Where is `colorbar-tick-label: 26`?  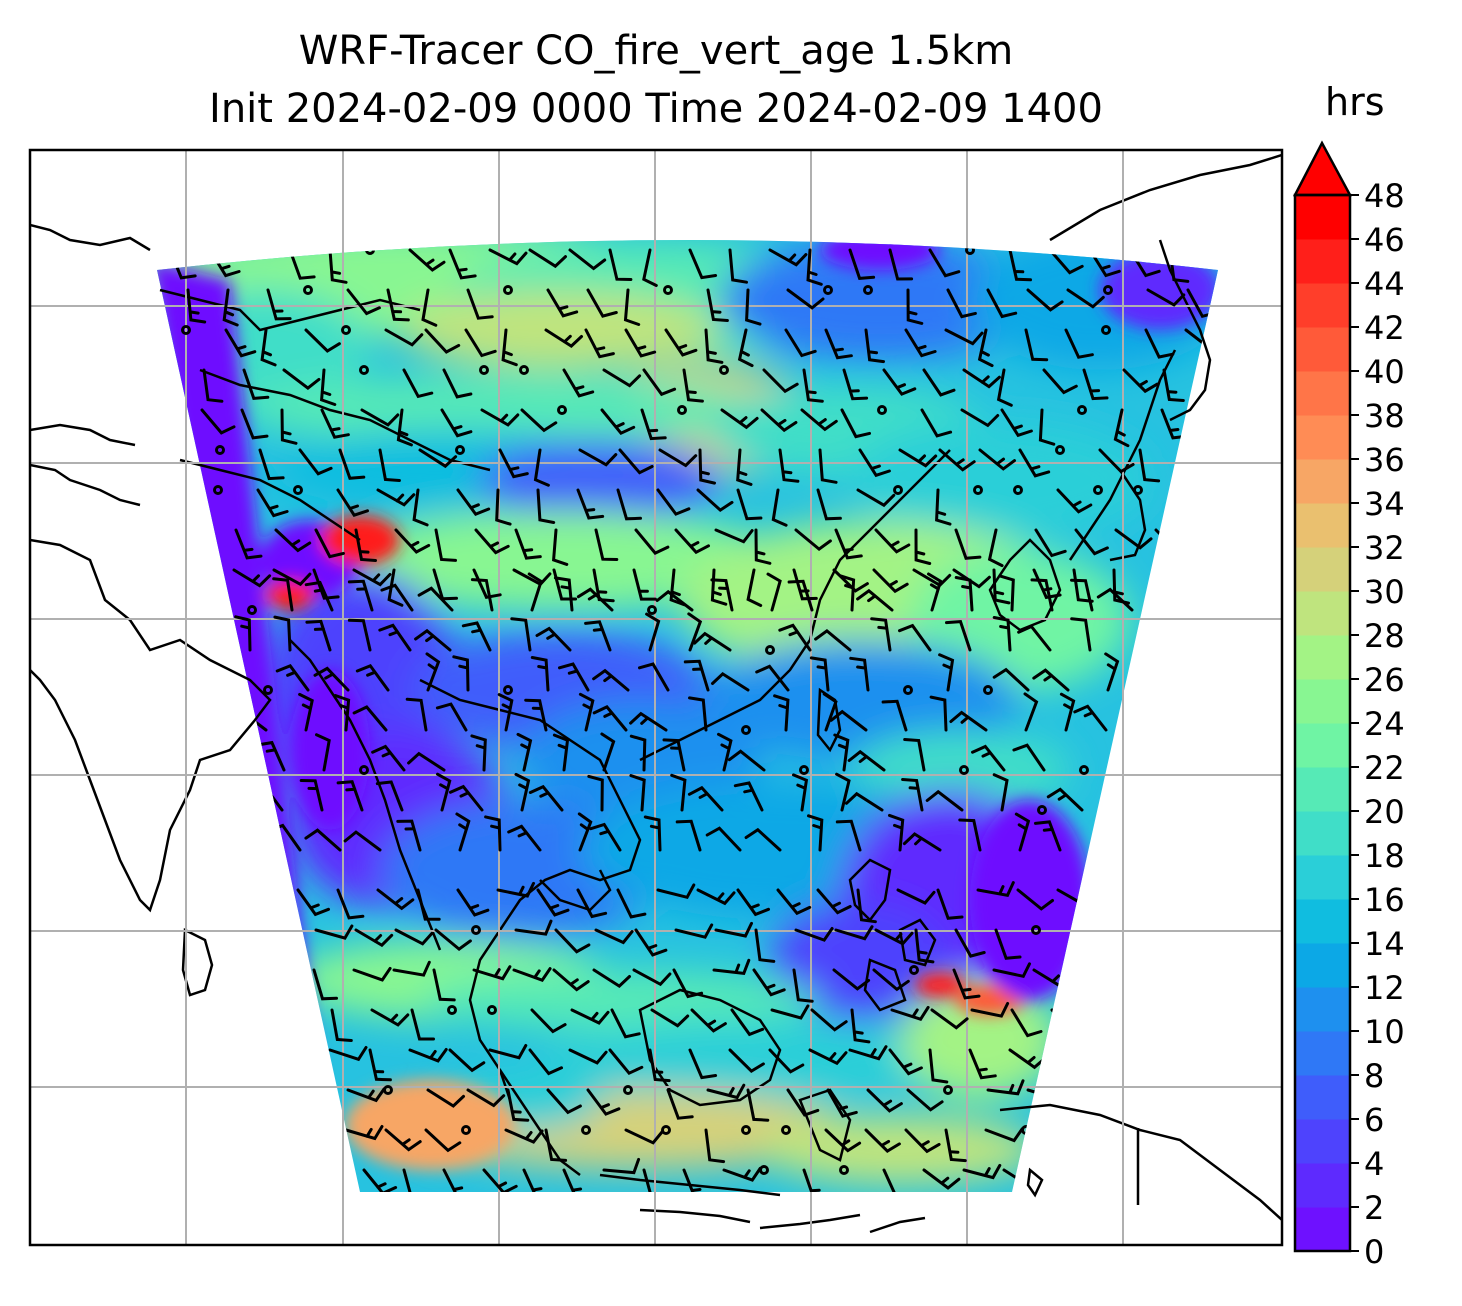 colorbar-tick-label: 26 is located at coordinates (1384, 680).